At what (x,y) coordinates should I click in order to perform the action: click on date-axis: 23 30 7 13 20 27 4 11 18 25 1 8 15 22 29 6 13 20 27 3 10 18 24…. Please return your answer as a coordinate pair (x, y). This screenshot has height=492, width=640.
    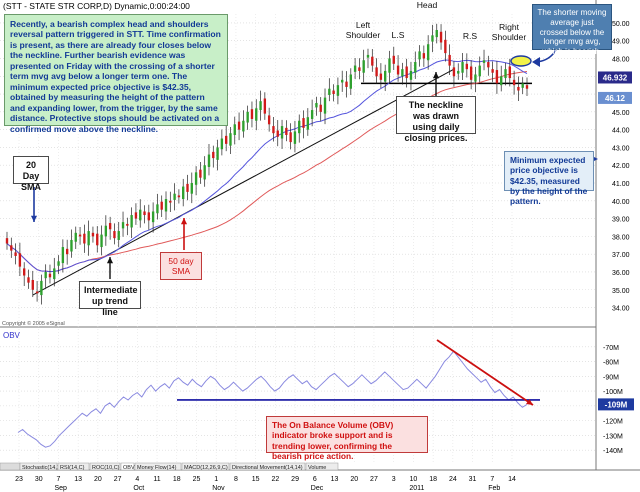
    Looking at the image, I should click on (265, 484).